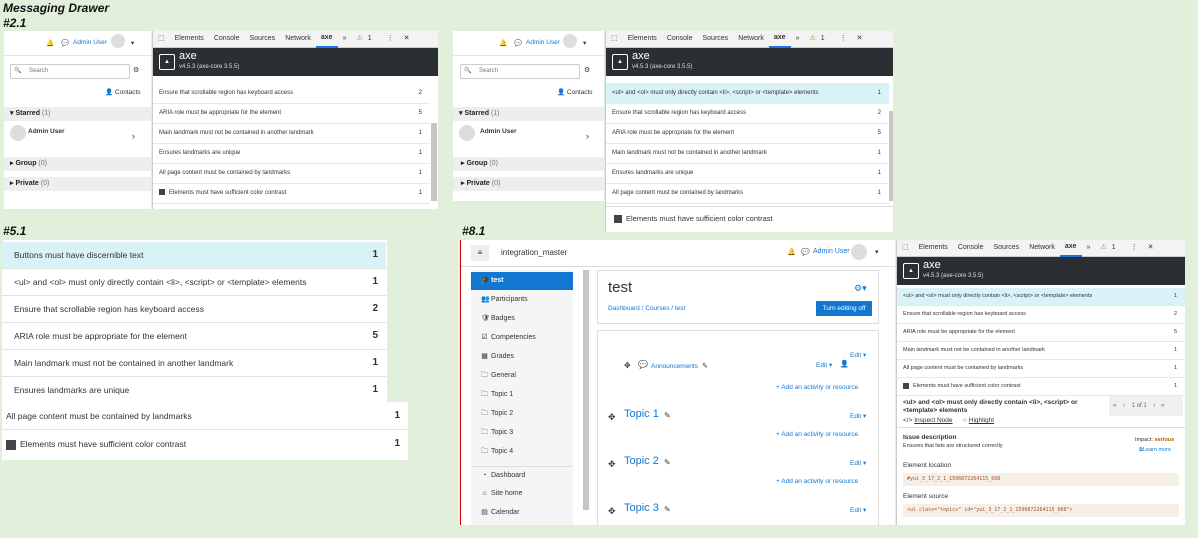  Describe the element at coordinates (522, 433) in the screenshot. I see `nav-item-topic-3: 🗀 Topic 3` at that location.